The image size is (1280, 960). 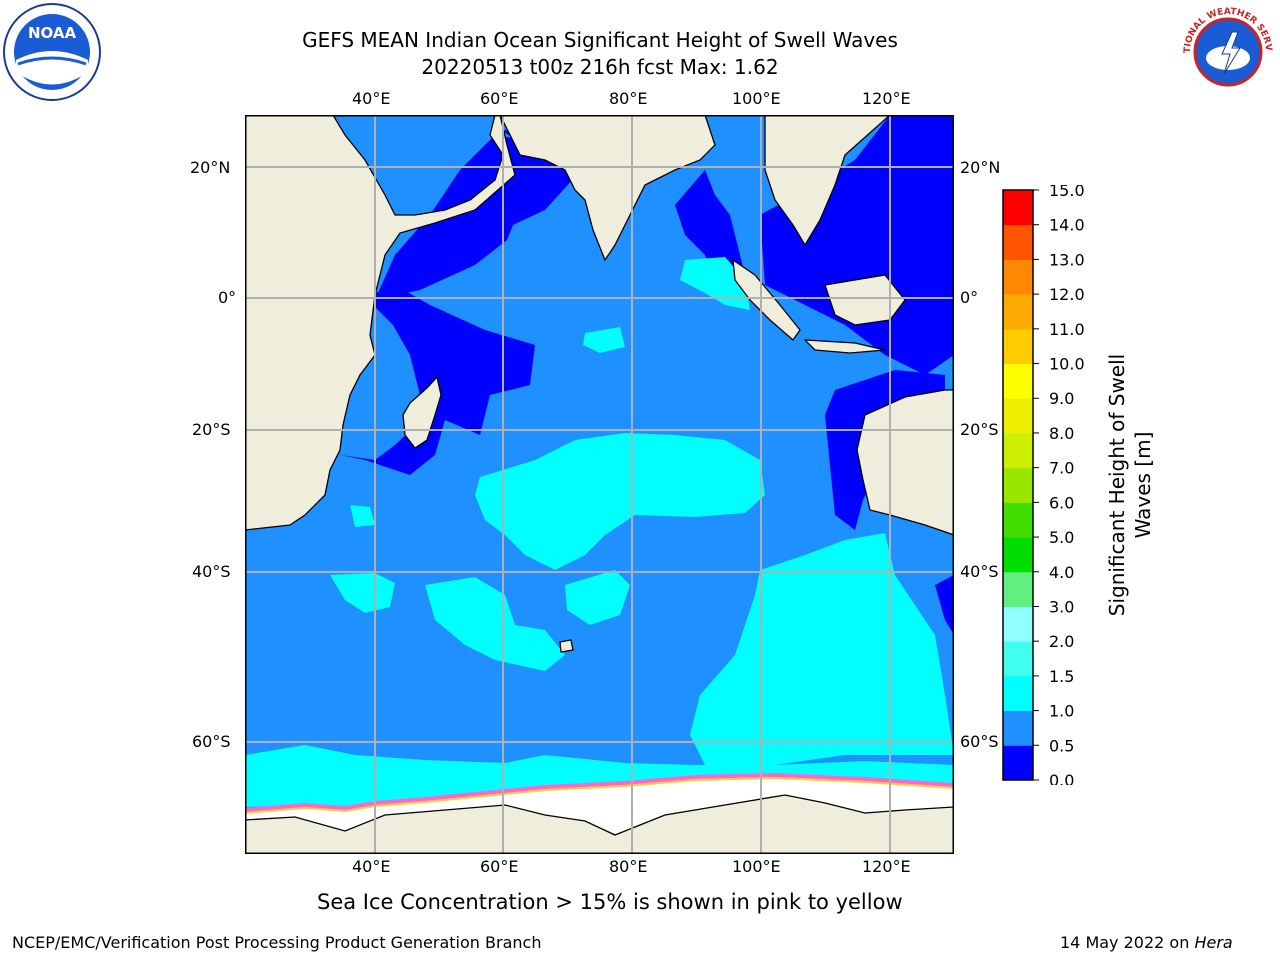 What do you see at coordinates (1067, 225) in the screenshot?
I see `colorbar-tick-label: 14.0` at bounding box center [1067, 225].